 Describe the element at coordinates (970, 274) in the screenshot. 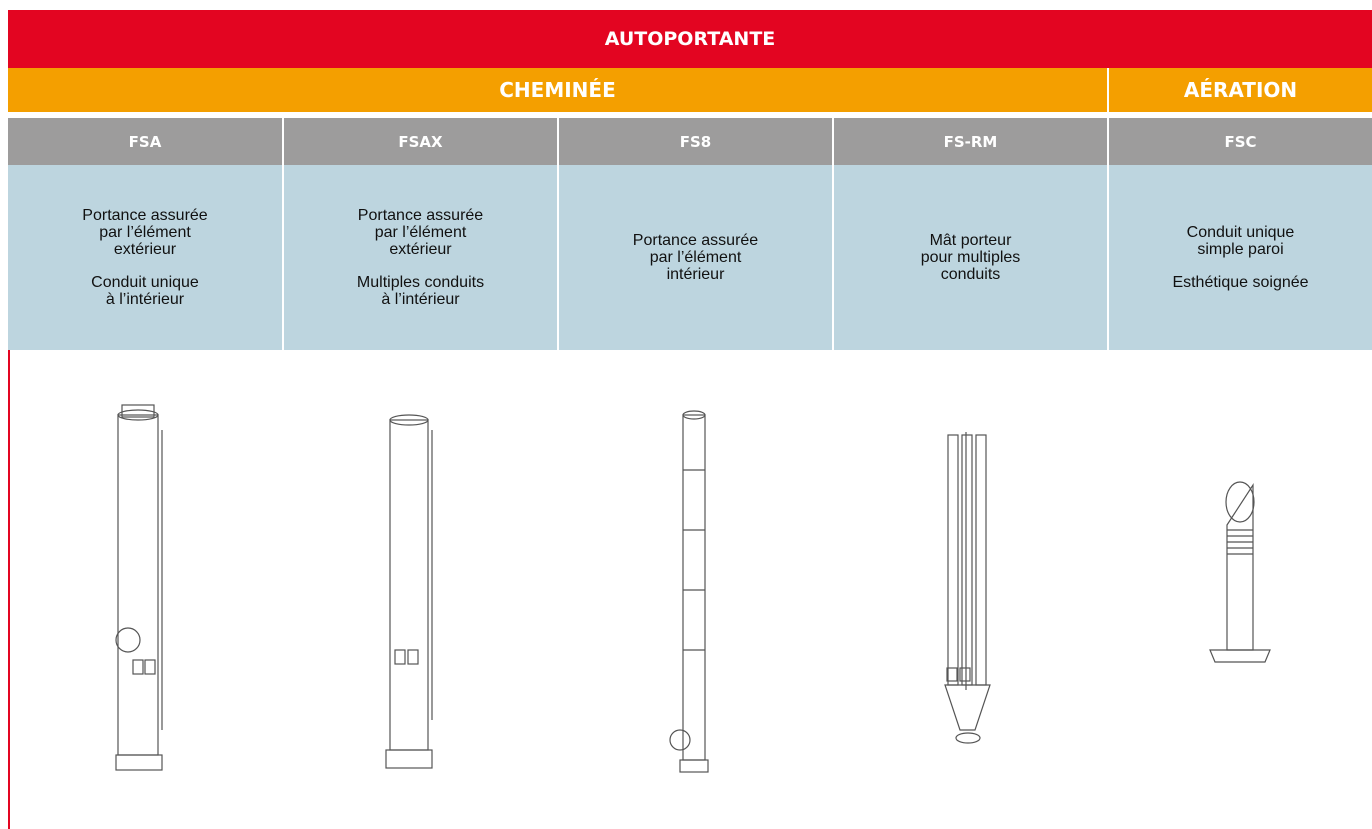

I see `text-line: conduits` at that location.